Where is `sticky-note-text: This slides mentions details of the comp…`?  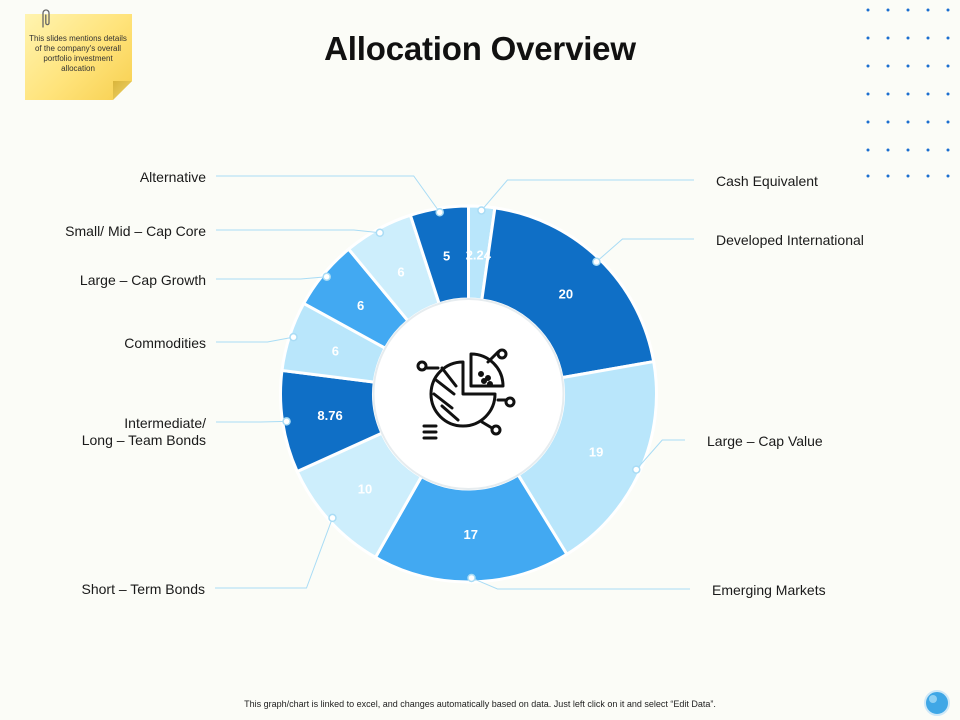 sticky-note-text: This slides mentions details of the comp… is located at coordinates (78, 53).